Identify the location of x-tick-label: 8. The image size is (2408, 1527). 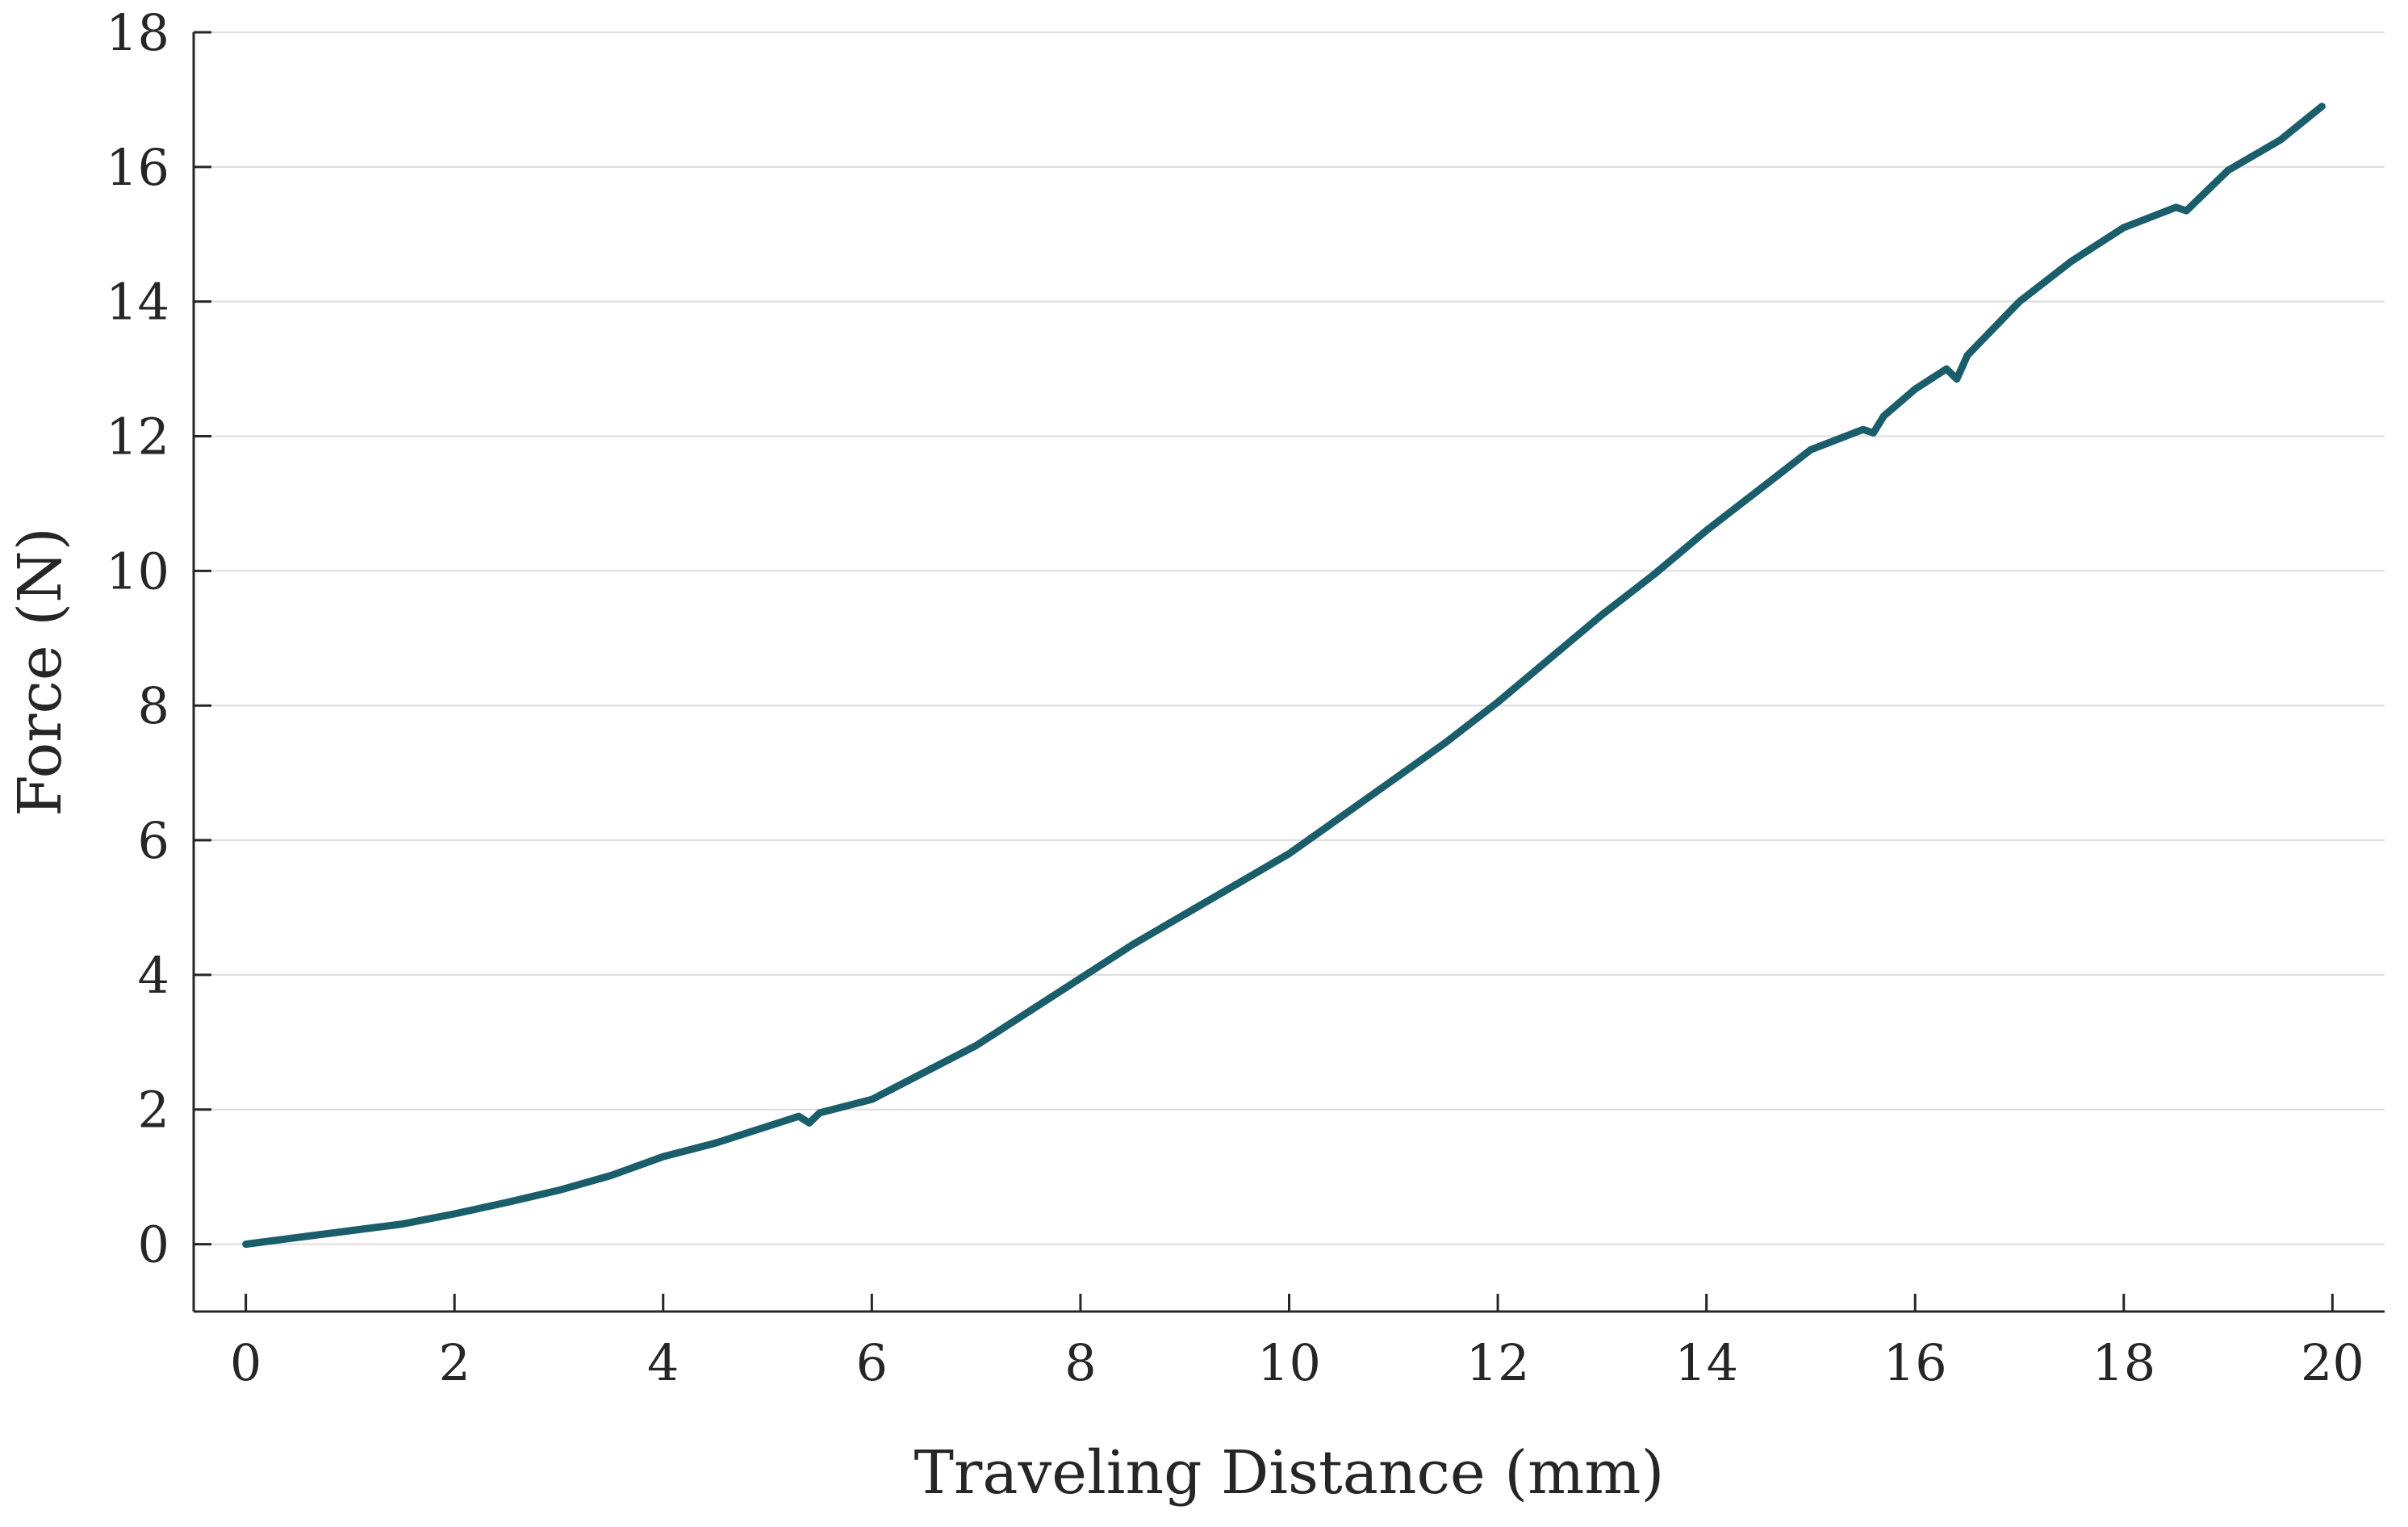
(1080, 1362).